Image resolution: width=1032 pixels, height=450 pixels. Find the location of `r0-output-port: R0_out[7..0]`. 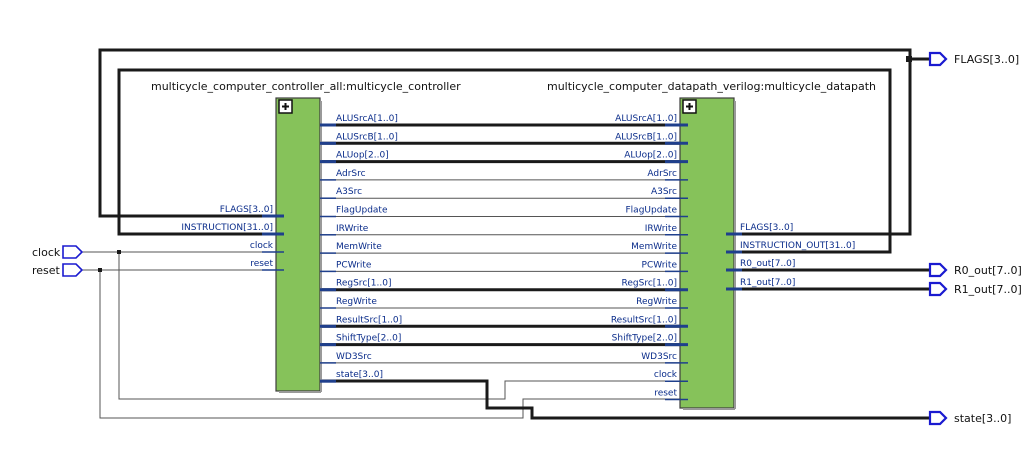

r0-output-port: R0_out[7..0] is located at coordinates (975, 270).